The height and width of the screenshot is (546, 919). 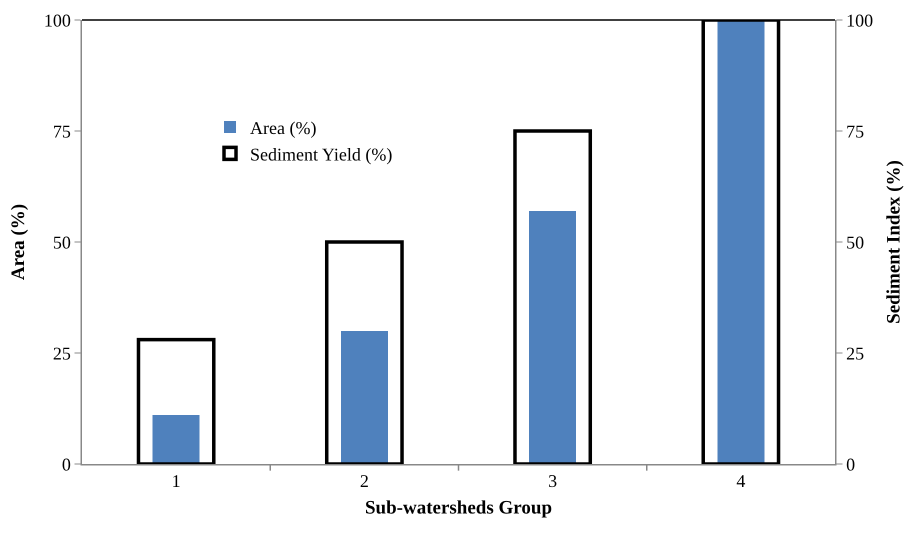 What do you see at coordinates (855, 242) in the screenshot?
I see `y2-tick-label: 50` at bounding box center [855, 242].